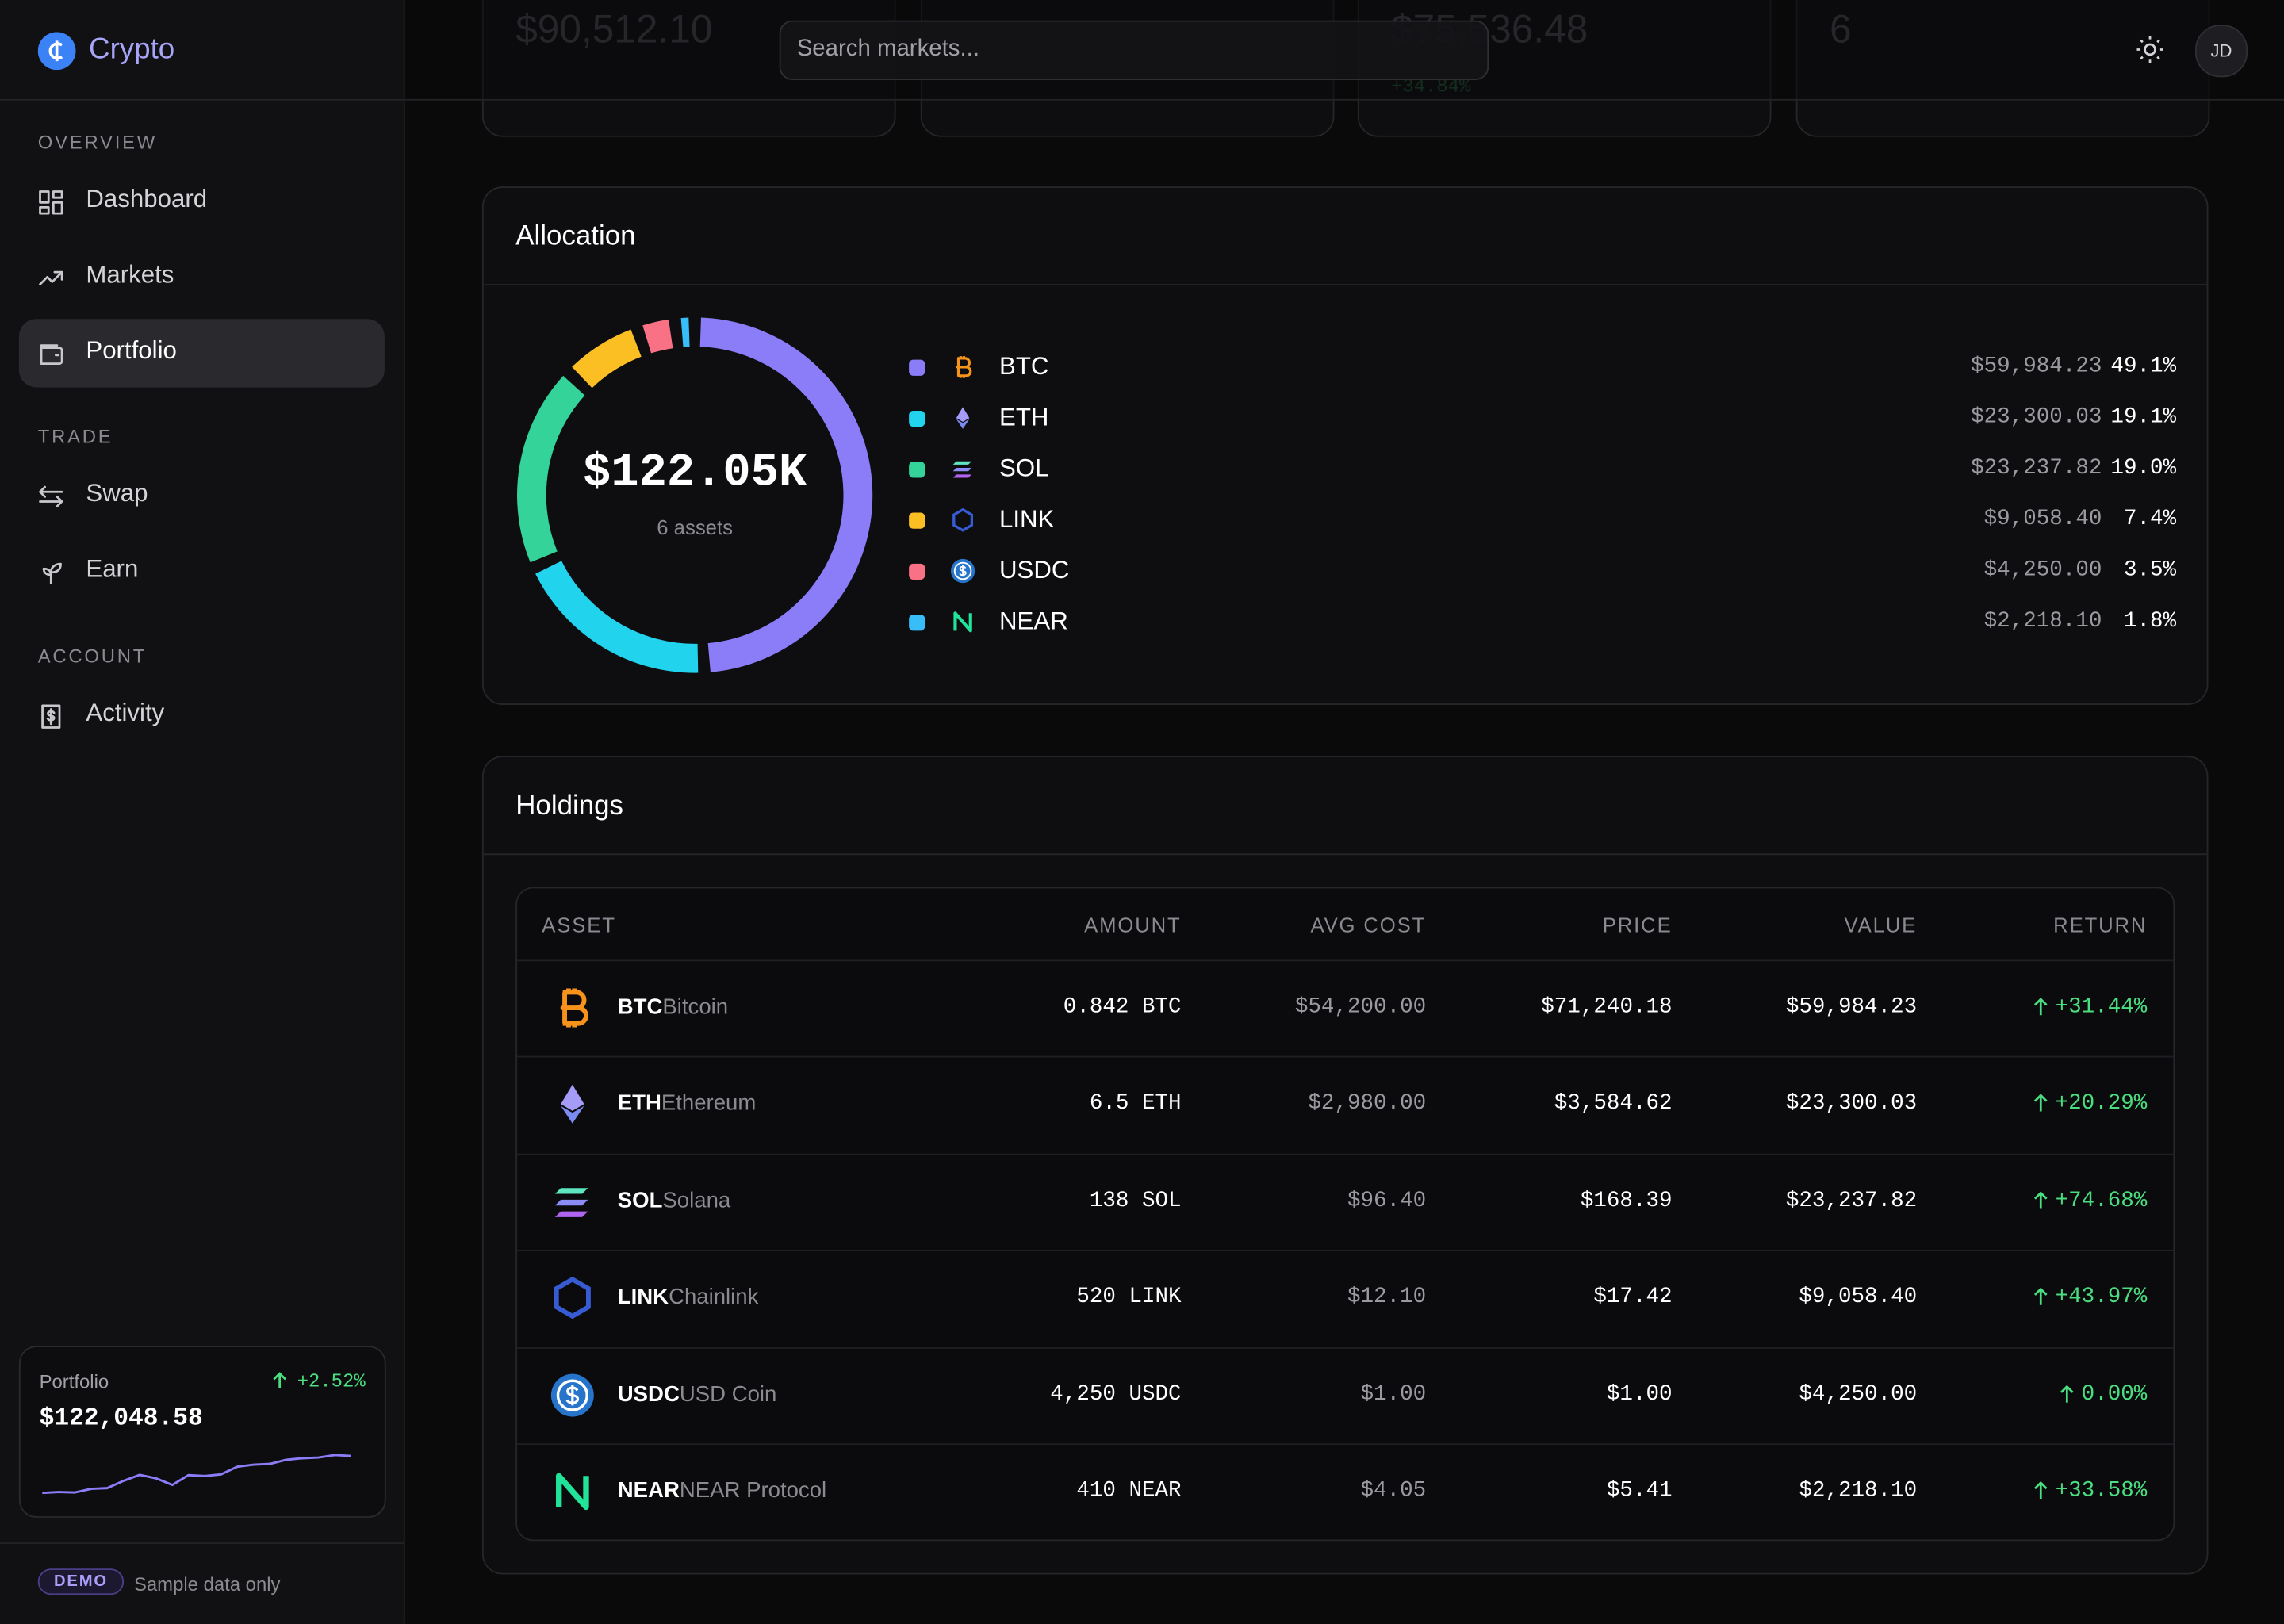 This screenshot has height=1624, width=2284. Describe the element at coordinates (695, 1007) in the screenshot. I see `asset-name: Bitcoin` at that location.